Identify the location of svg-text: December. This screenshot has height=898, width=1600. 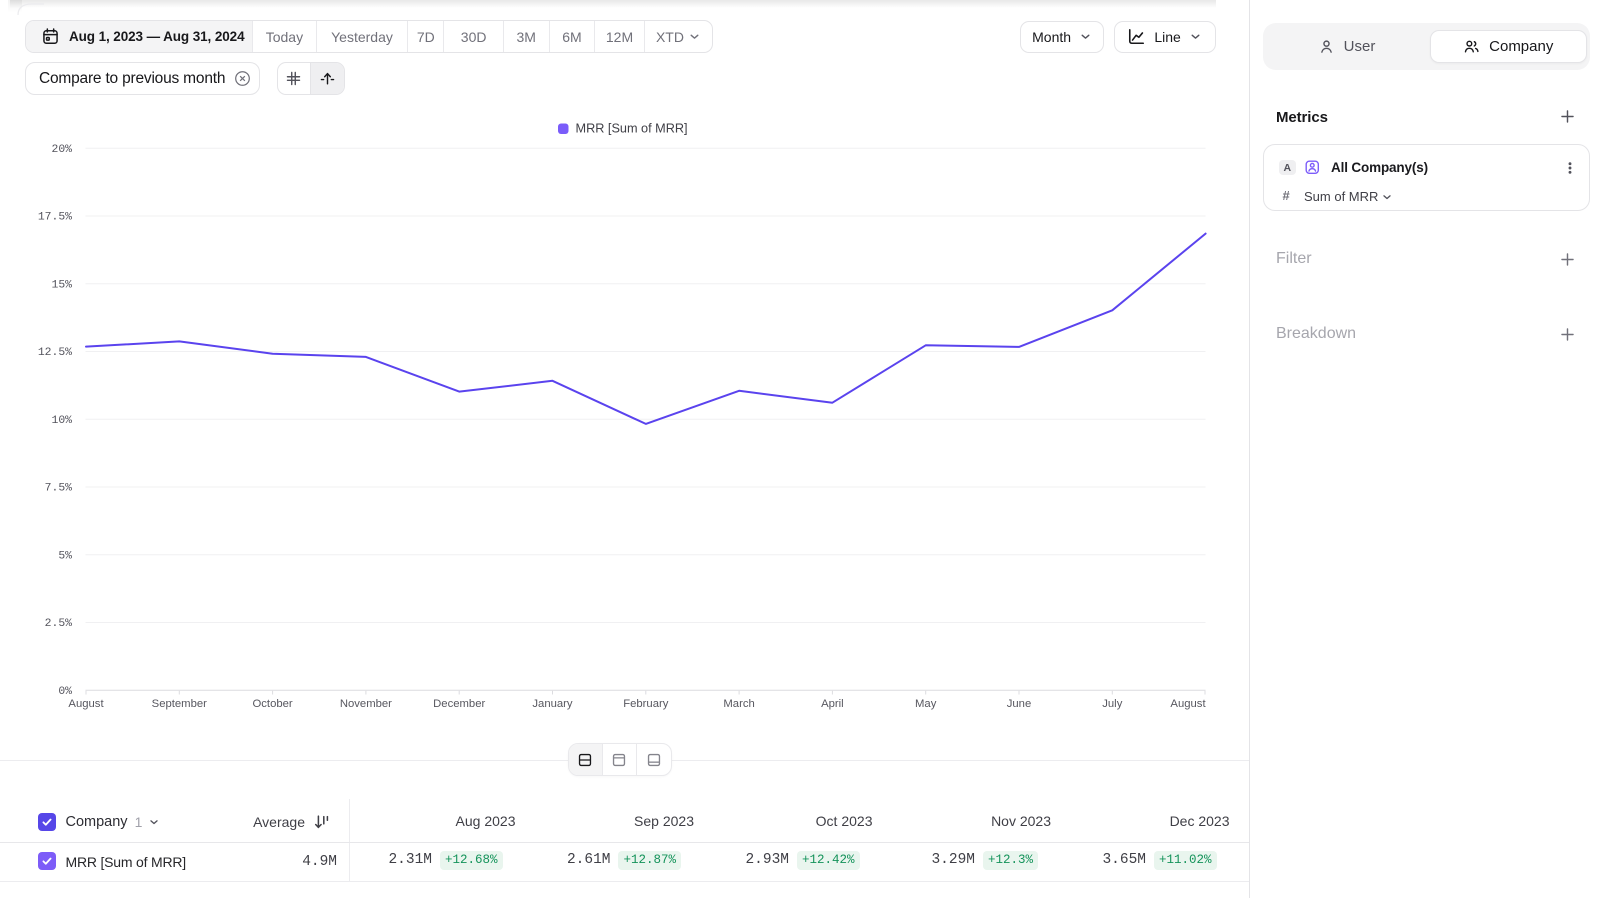
(459, 704).